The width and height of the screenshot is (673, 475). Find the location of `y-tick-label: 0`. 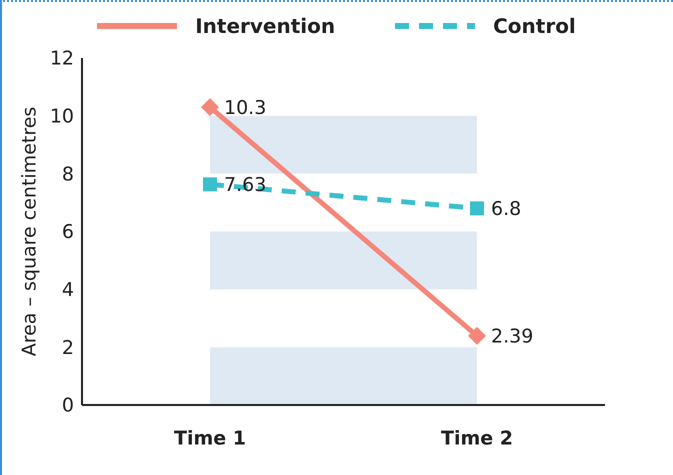

y-tick-label: 0 is located at coordinates (68, 405).